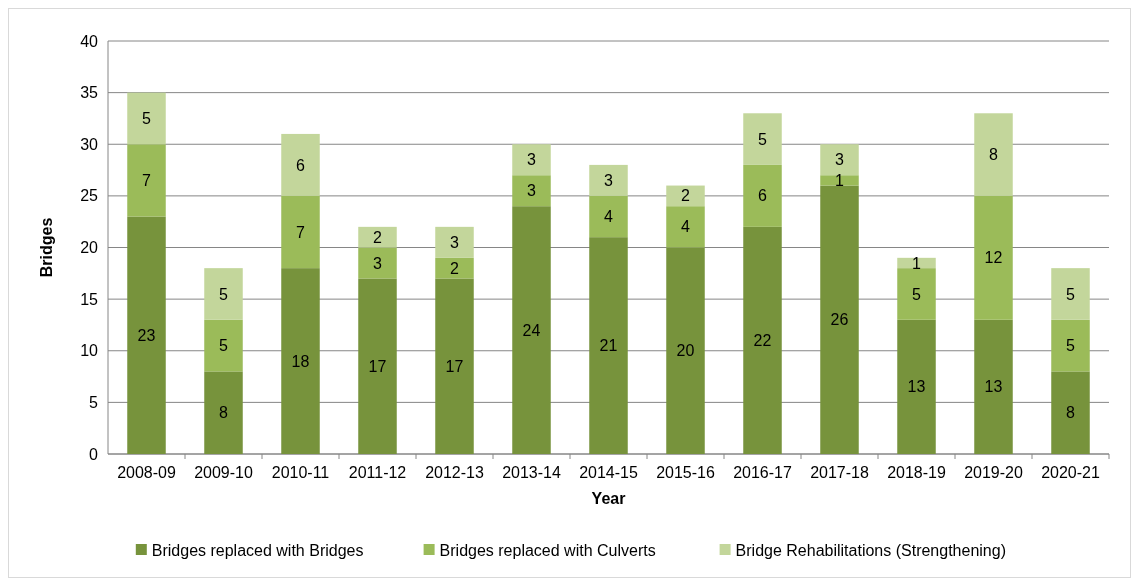 This screenshot has height=586, width=1139. Describe the element at coordinates (377, 472) in the screenshot. I see `x-tick-label: 2011-12` at that location.